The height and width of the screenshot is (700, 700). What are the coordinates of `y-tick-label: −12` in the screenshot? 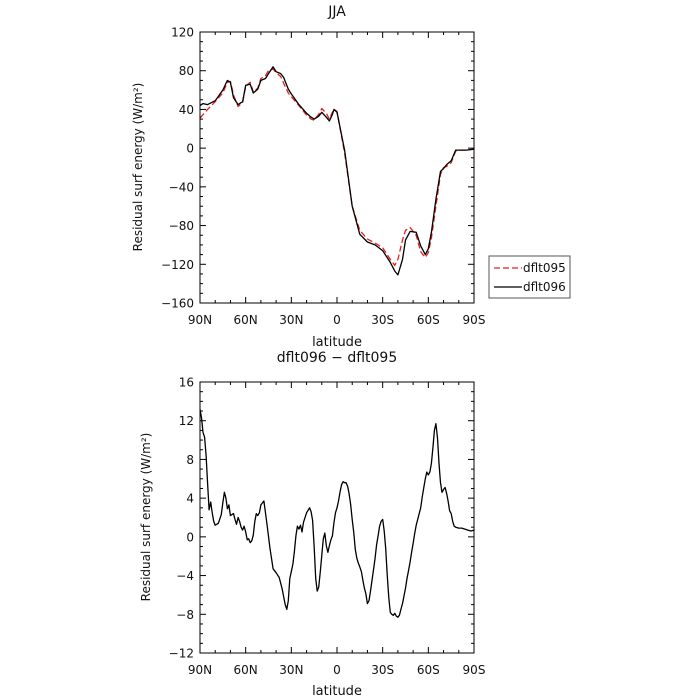 It's located at (181, 654).